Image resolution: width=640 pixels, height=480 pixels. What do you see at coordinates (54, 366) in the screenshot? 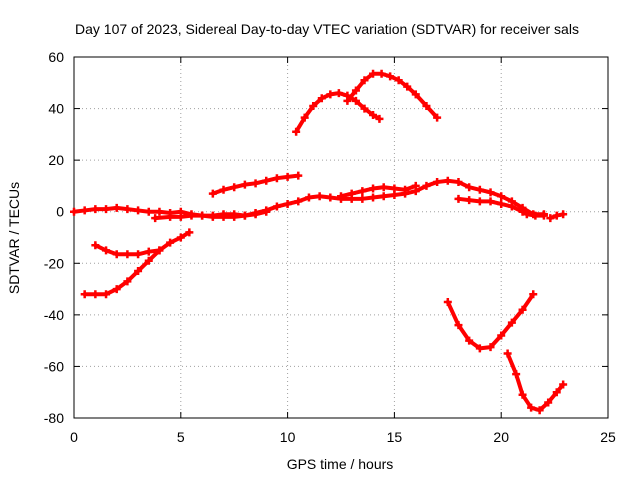
I see `y-tick-label: -60` at bounding box center [54, 366].